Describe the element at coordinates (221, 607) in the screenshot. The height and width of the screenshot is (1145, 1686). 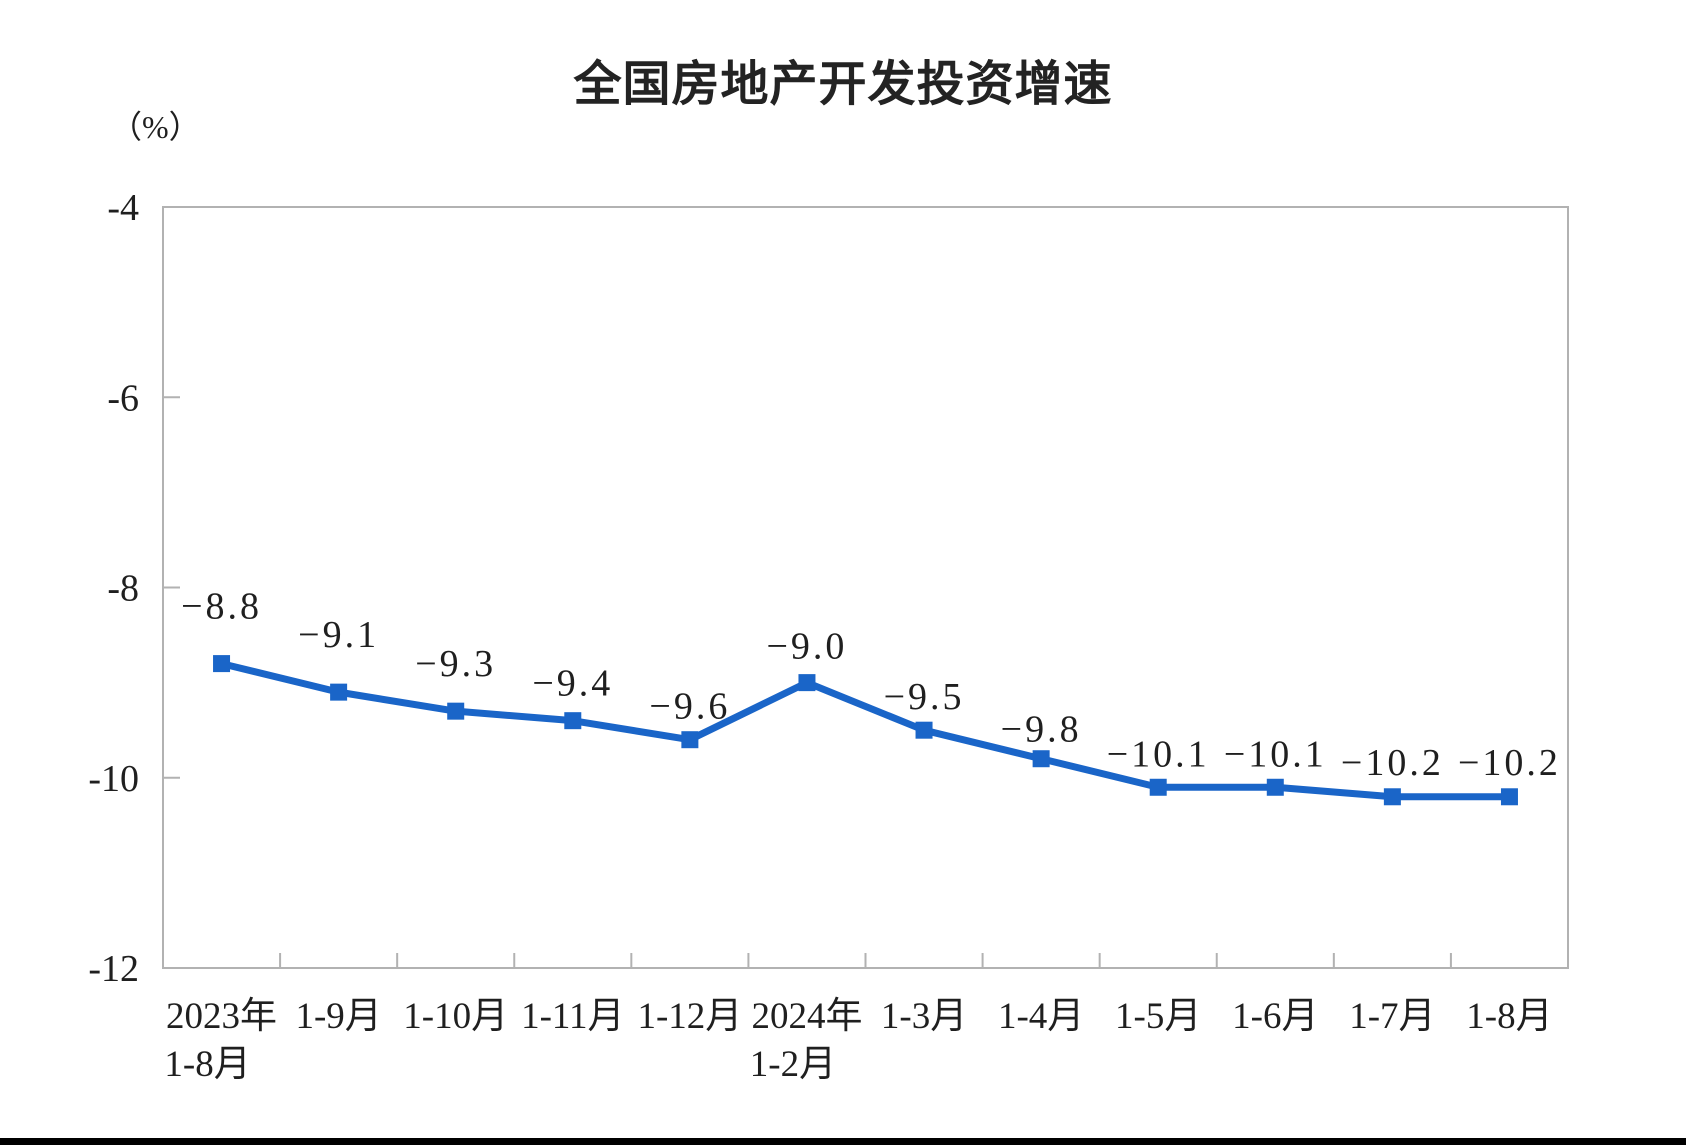
I see `data-point-label: −8.8` at that location.